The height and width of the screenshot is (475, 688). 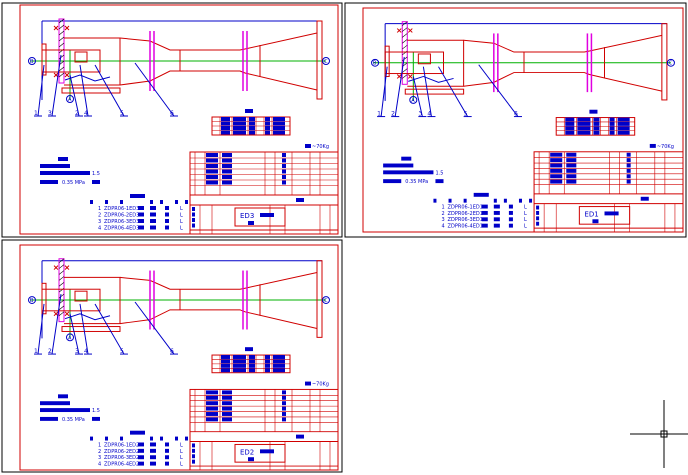 What do you see at coordinates (308, 383) in the screenshot?
I see `weight-label` at bounding box center [308, 383].